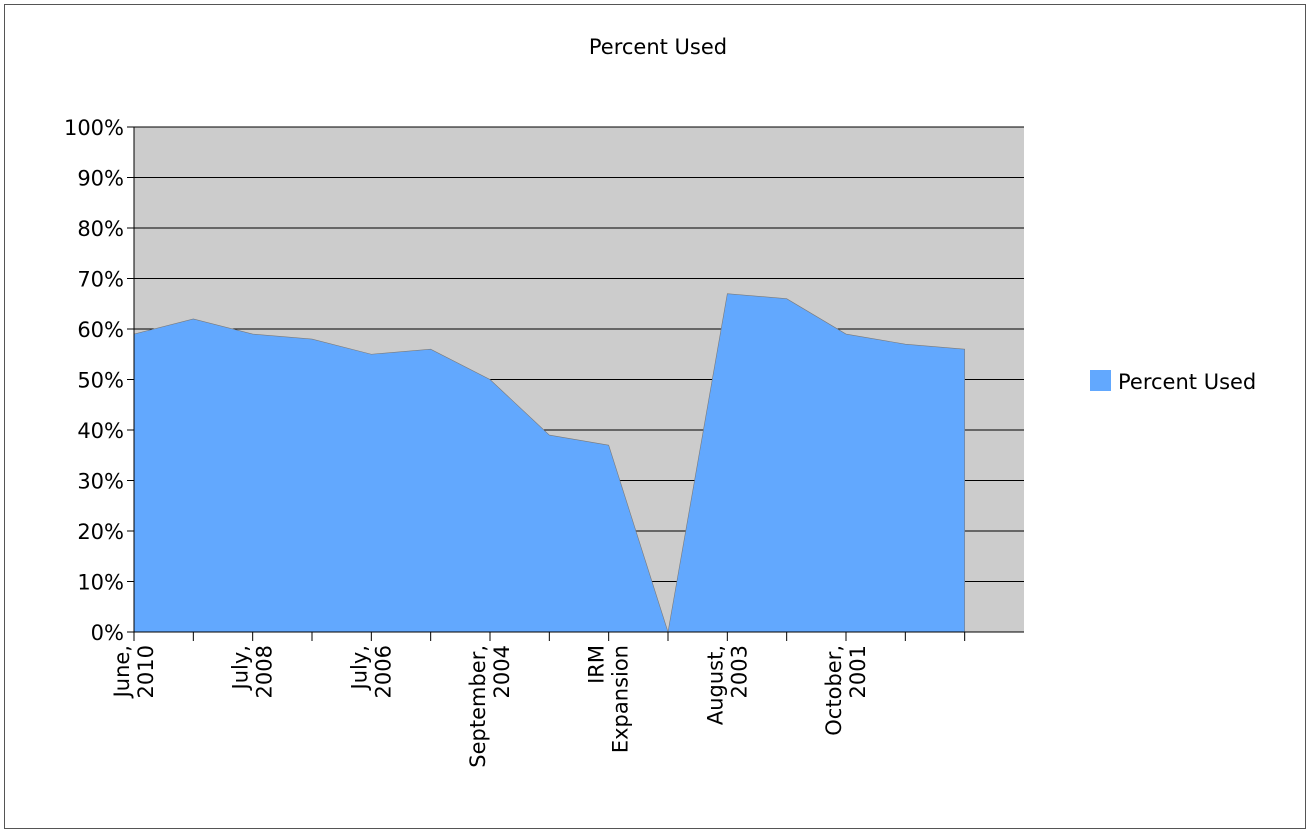 Image resolution: width=1310 pixels, height=833 pixels. Describe the element at coordinates (658, 47) in the screenshot. I see `chart-title: Percent Used` at that location.